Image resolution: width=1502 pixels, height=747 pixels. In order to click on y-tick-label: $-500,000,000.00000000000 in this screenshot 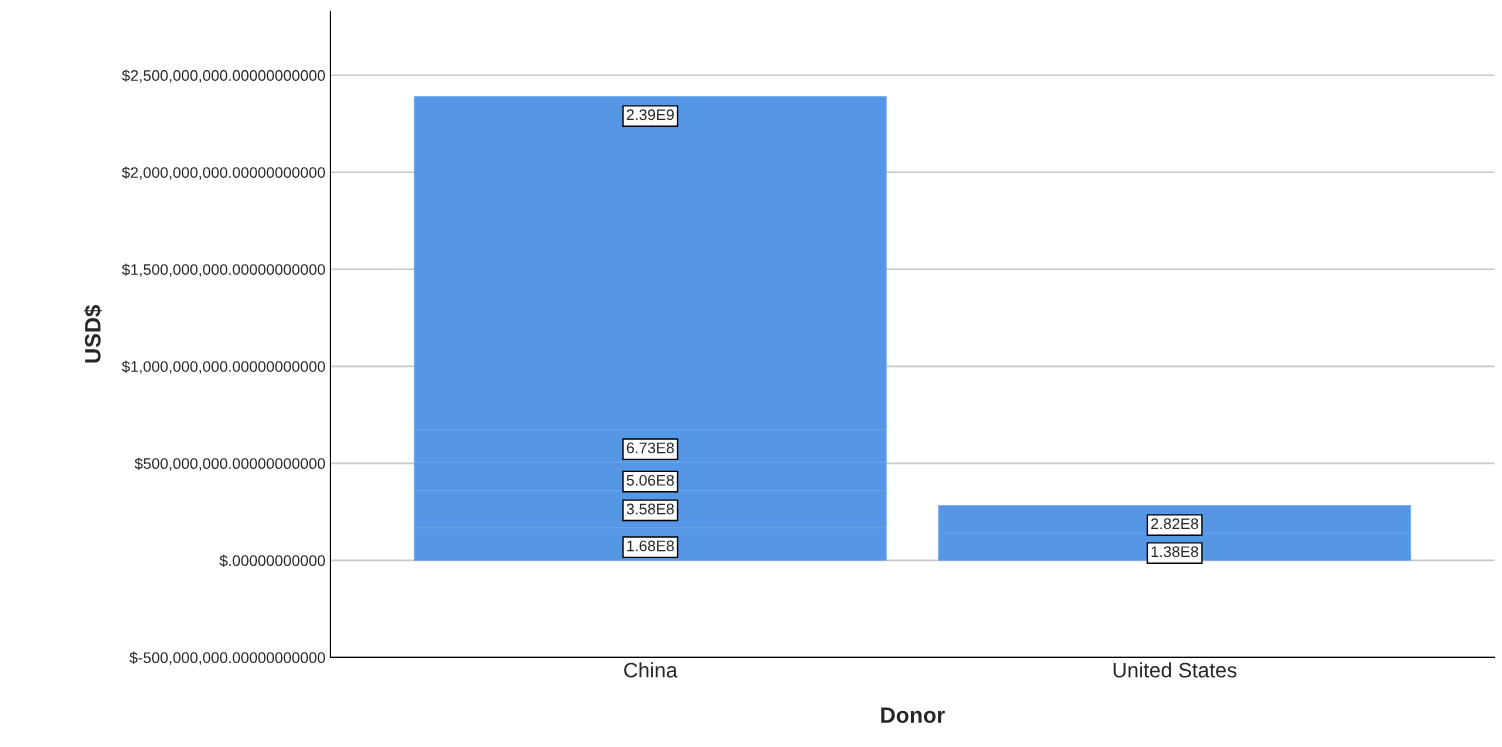, I will do `click(227, 658)`.